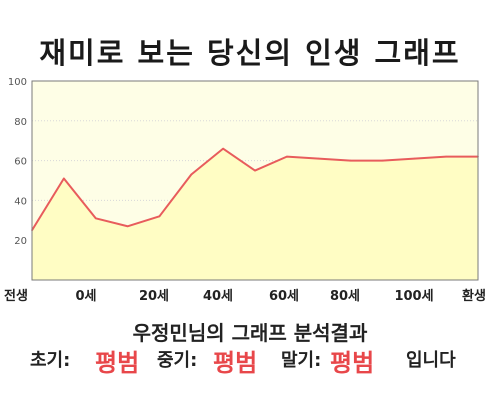 This screenshot has width=500, height=400. I want to click on x-tick-label: 환생, so click(474, 296).